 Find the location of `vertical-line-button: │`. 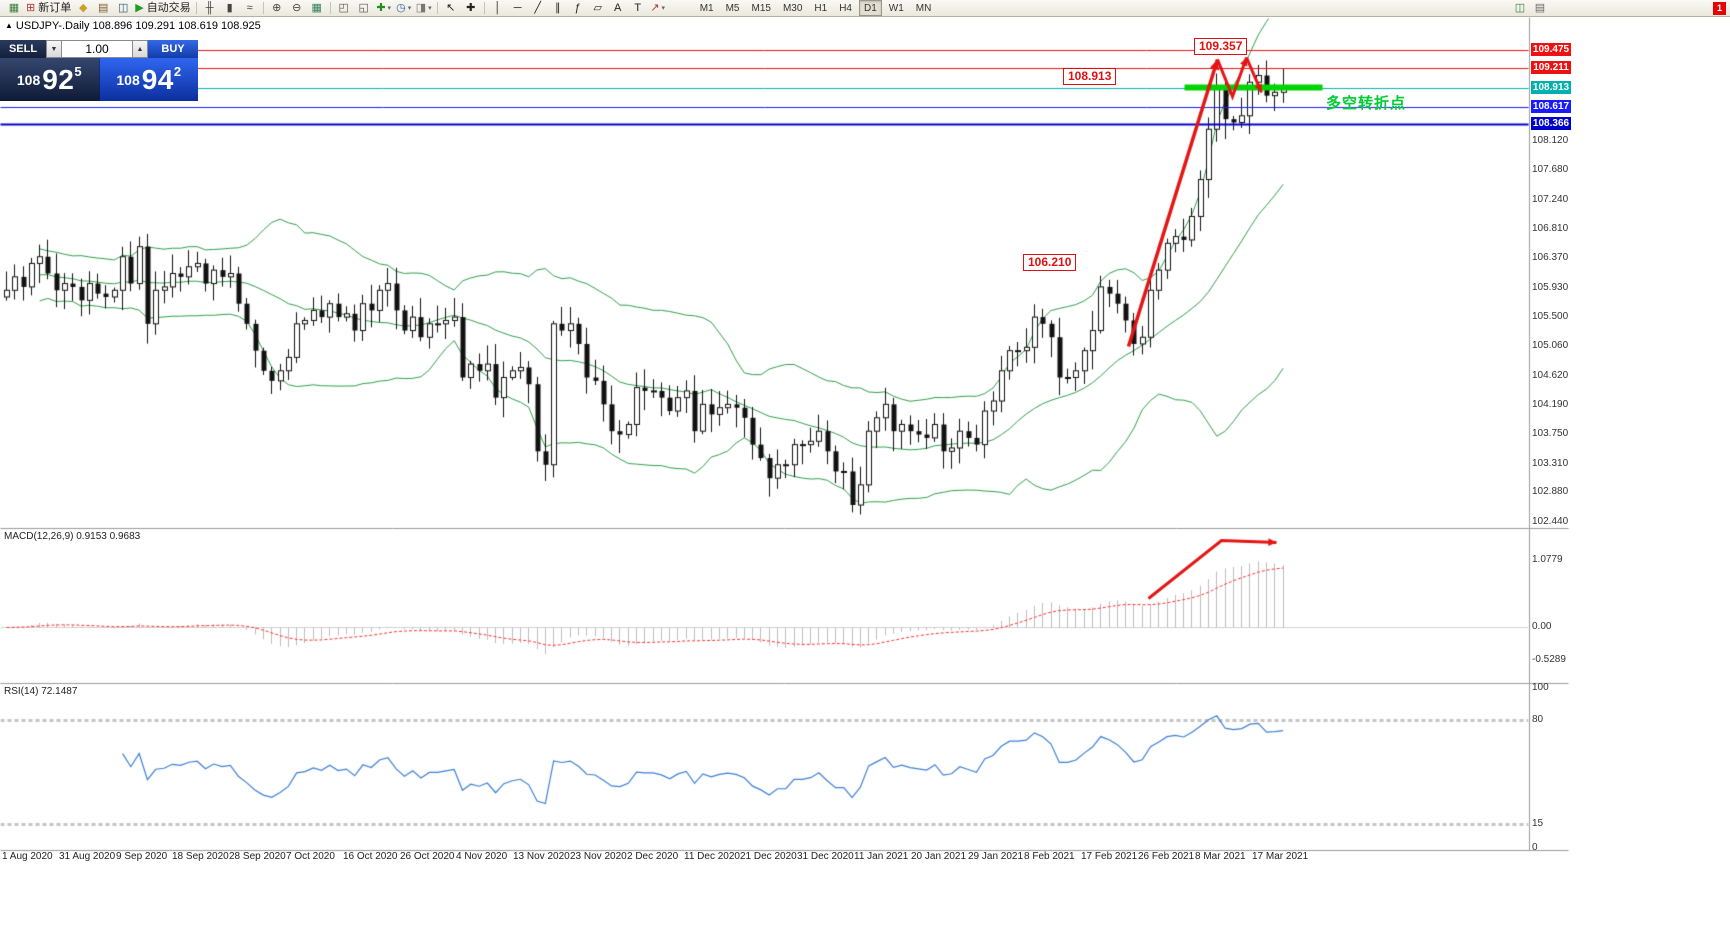

vertical-line-button: │ is located at coordinates (498, 8).